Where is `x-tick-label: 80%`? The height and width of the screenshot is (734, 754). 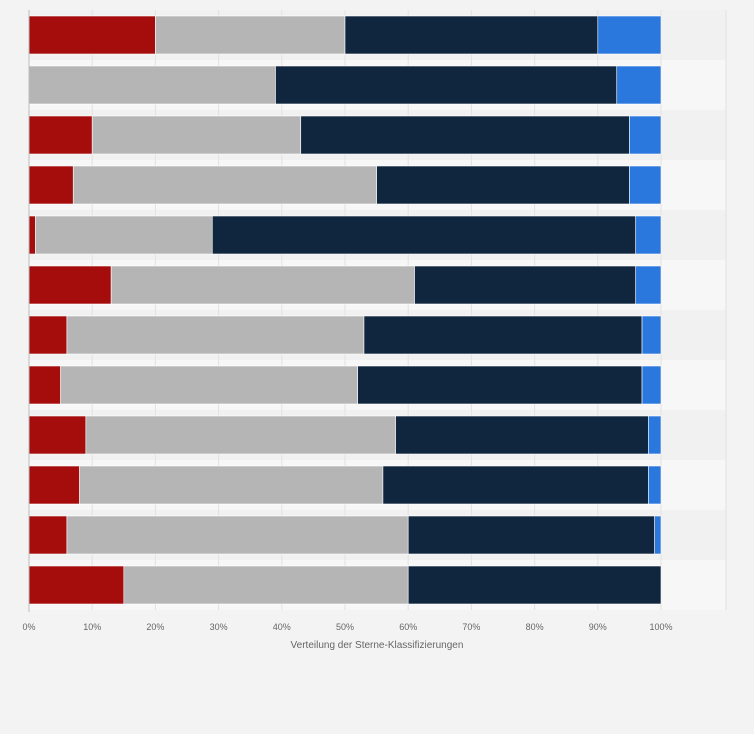 x-tick-label: 80% is located at coordinates (535, 627).